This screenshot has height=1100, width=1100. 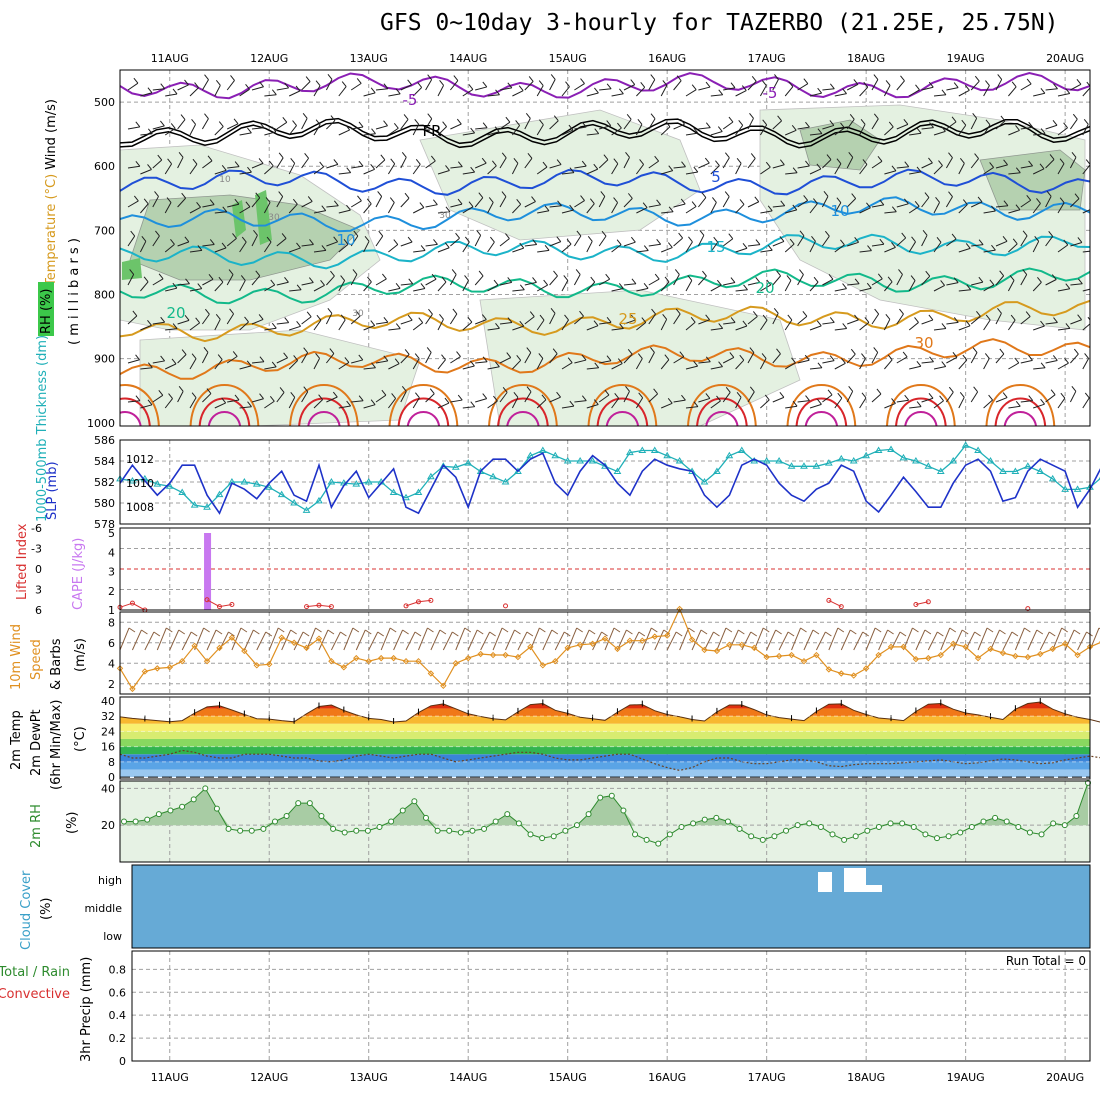 I want to click on contour-label: 30, so click(x=274, y=218).